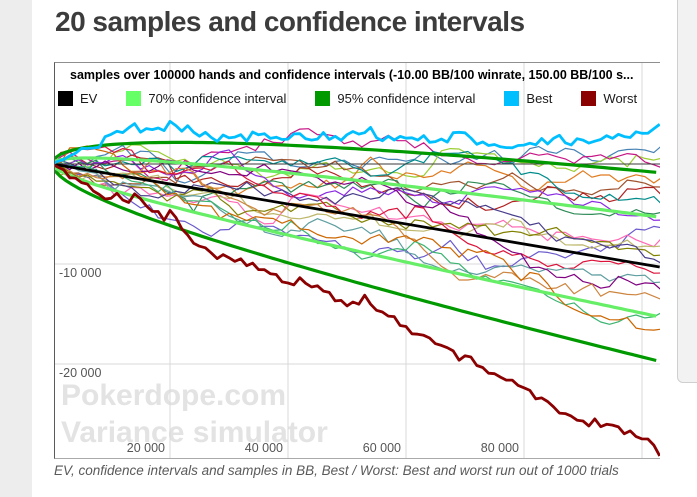 Image resolution: width=697 pixels, height=497 pixels. I want to click on best-line, so click(357, 142).